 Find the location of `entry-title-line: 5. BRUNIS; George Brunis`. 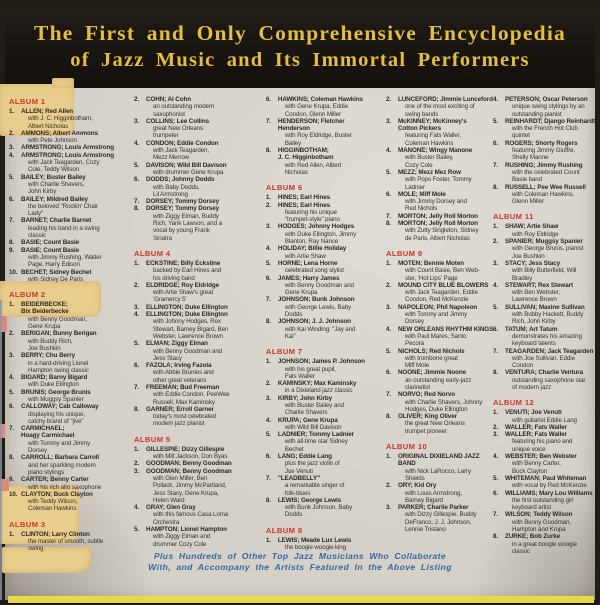

entry-title-line: 5. BRUNIS; George Brunis is located at coordinates (50, 392).